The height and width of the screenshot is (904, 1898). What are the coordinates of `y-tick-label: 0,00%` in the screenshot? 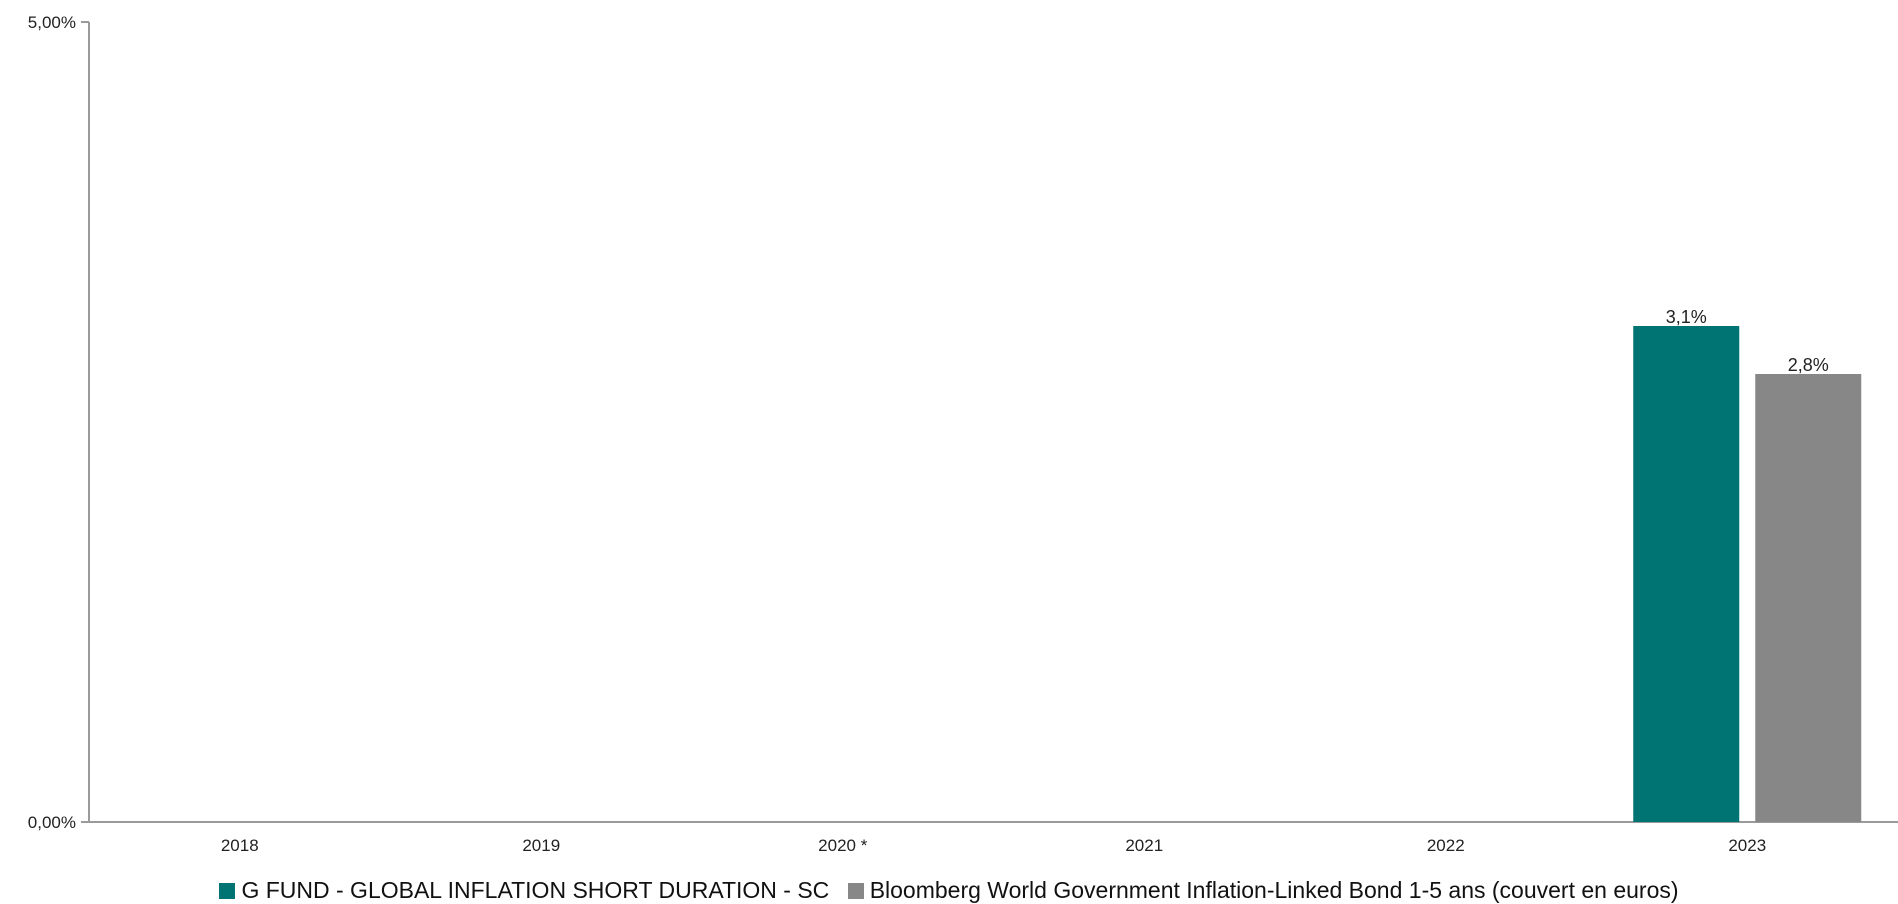 It's located at (52, 822).